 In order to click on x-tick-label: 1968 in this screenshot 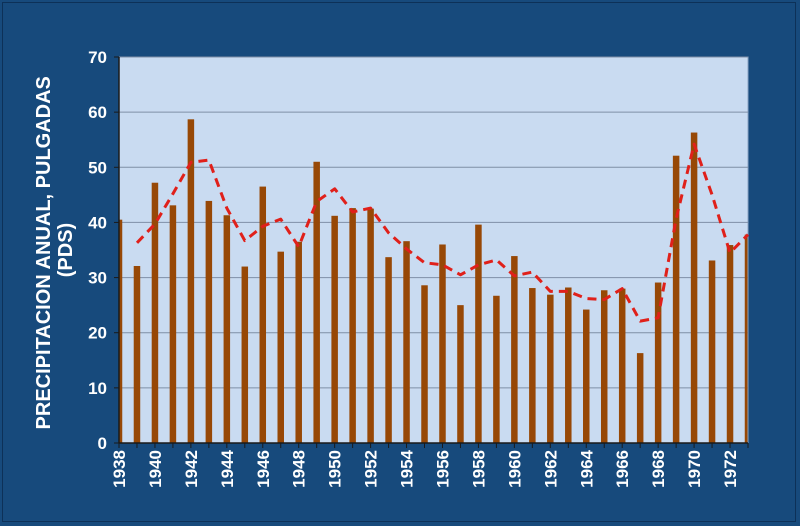, I will do `click(658, 469)`.